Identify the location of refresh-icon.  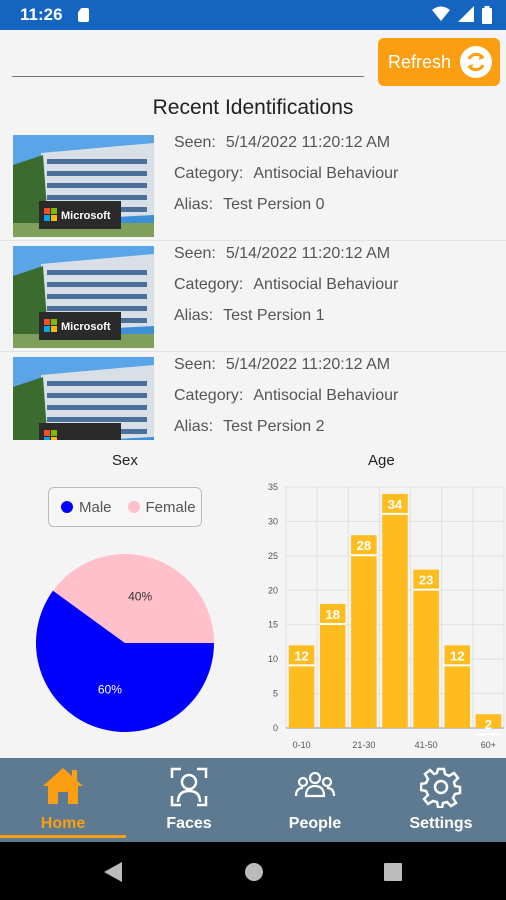
(476, 62).